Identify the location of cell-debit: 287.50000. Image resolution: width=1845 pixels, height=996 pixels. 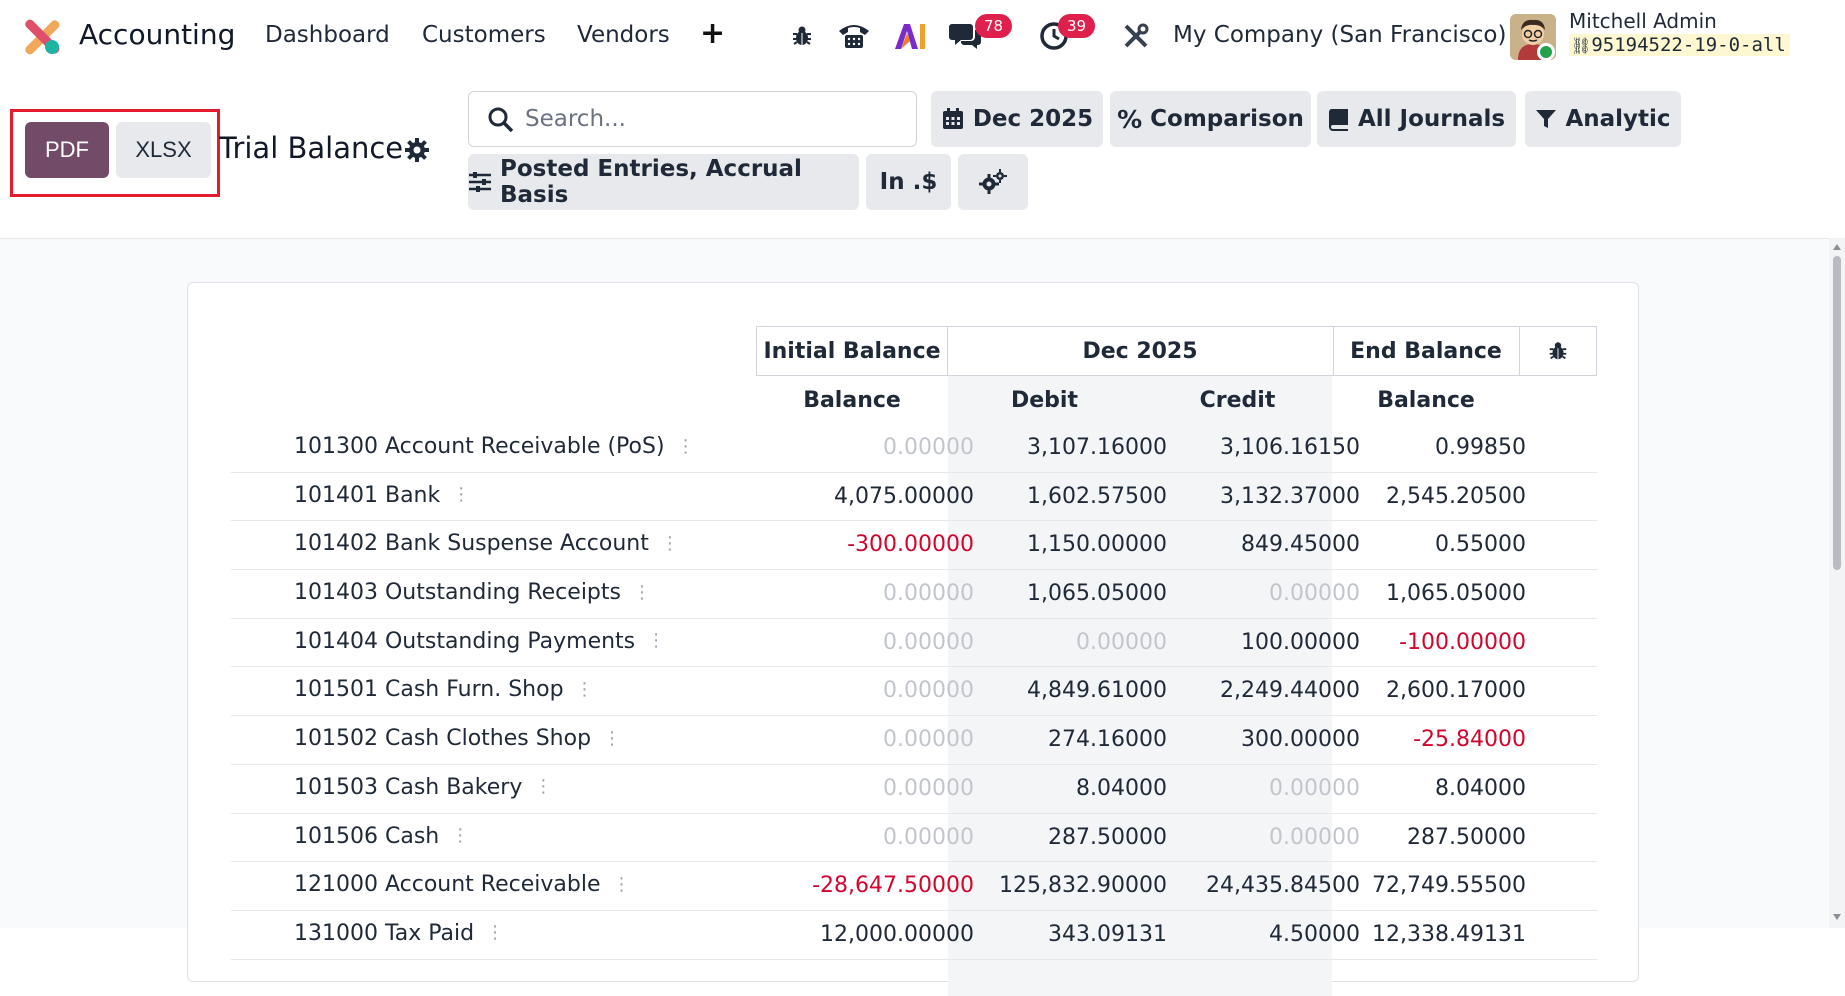
(1107, 837).